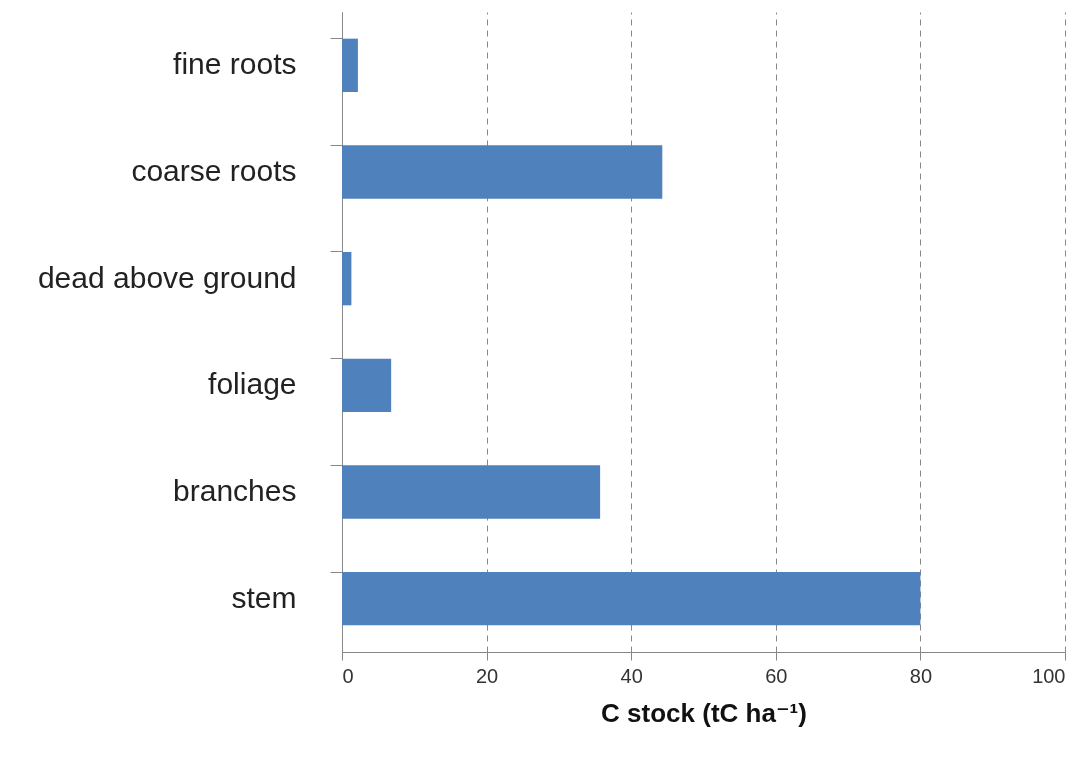  I want to click on x-tick-label: 100, so click(1049, 675).